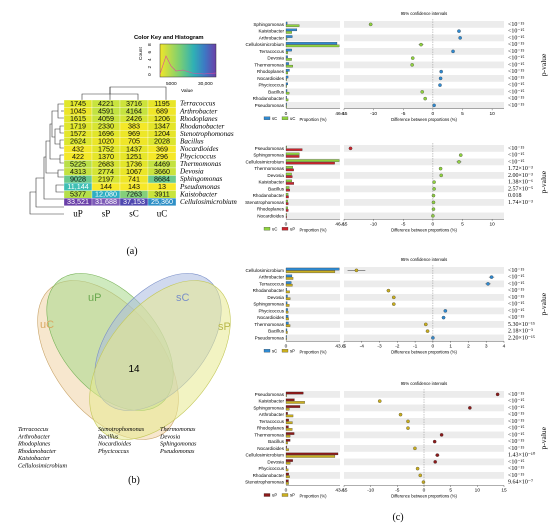  What do you see at coordinates (106, 156) in the screenshot?
I see `heatmap-value: 1370` at bounding box center [106, 156].